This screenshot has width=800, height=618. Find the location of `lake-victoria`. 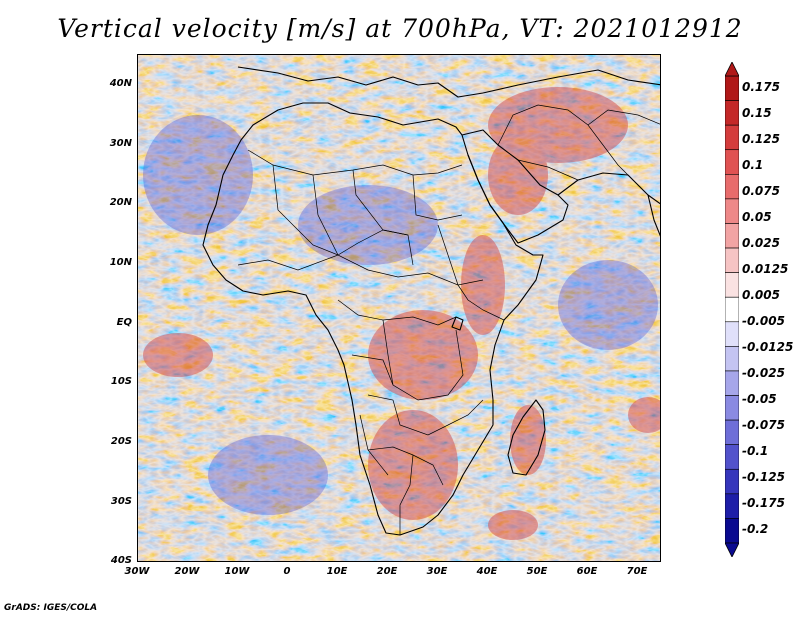

lake-victoria is located at coordinates (457, 323).